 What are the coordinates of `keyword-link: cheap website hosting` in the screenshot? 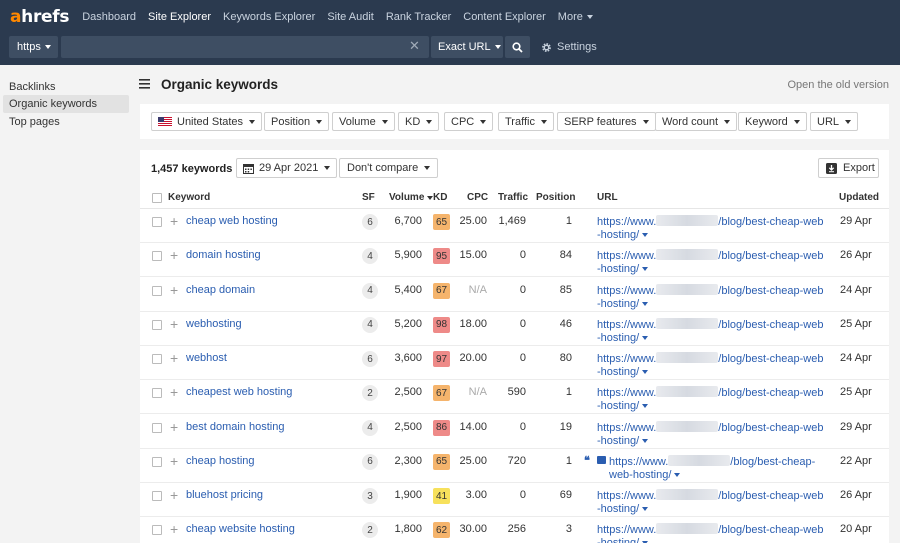 It's located at (240, 529).